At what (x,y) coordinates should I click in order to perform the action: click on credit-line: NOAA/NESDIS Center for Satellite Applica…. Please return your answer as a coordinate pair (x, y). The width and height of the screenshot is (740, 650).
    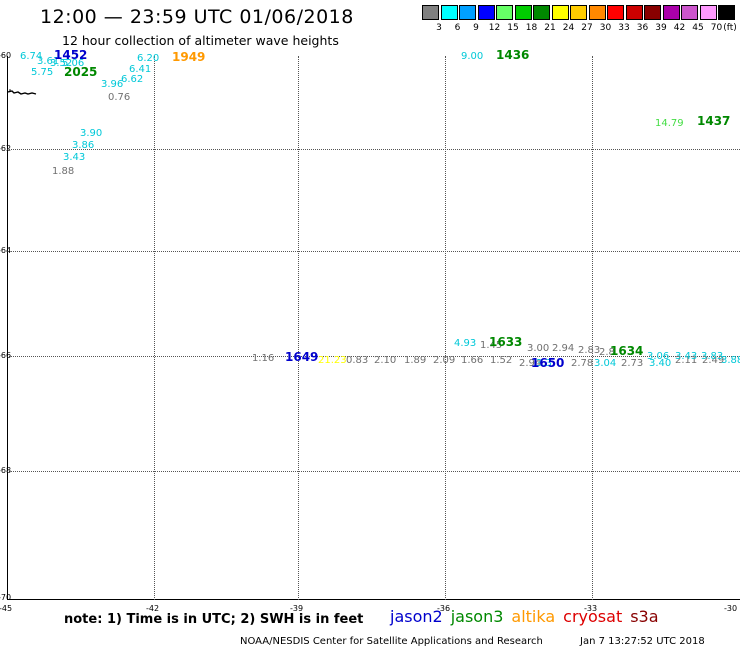
    Looking at the image, I should click on (391, 641).